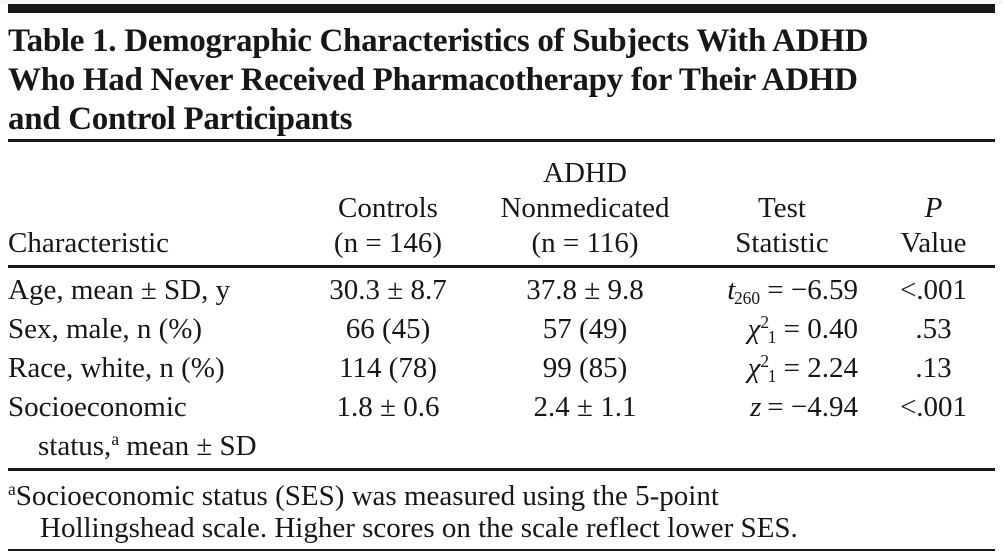  I want to click on test-statistic: z = −4.94, so click(782, 427).